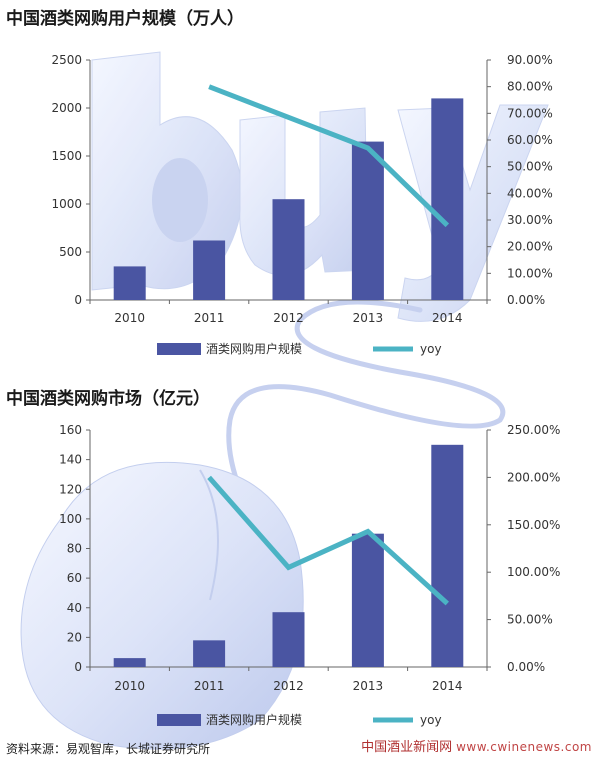 Image resolution: width=600 pixels, height=759 pixels. What do you see at coordinates (125, 19) in the screenshot?
I see `chart-title-users: 中国酒类网购用户规模（万人）` at bounding box center [125, 19].